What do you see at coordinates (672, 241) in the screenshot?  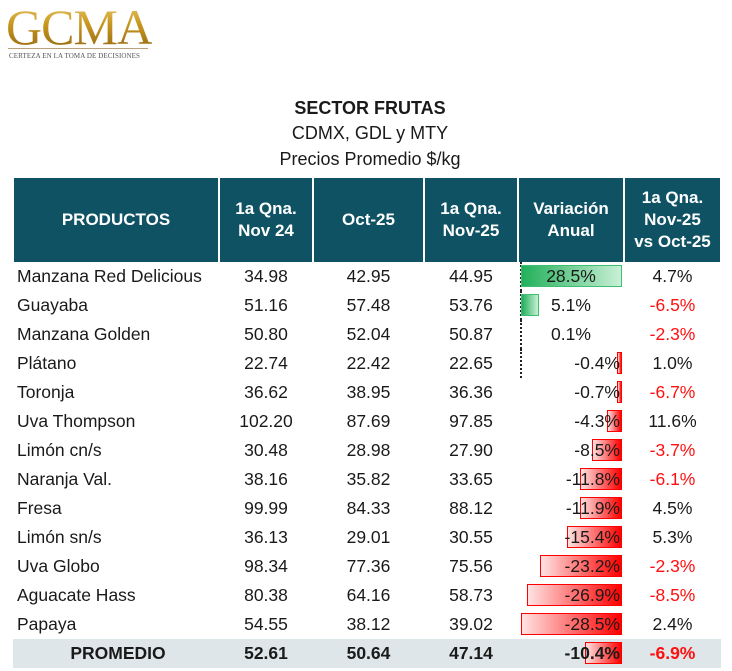 I see `header-label-line: vs Oct-25` at bounding box center [672, 241].